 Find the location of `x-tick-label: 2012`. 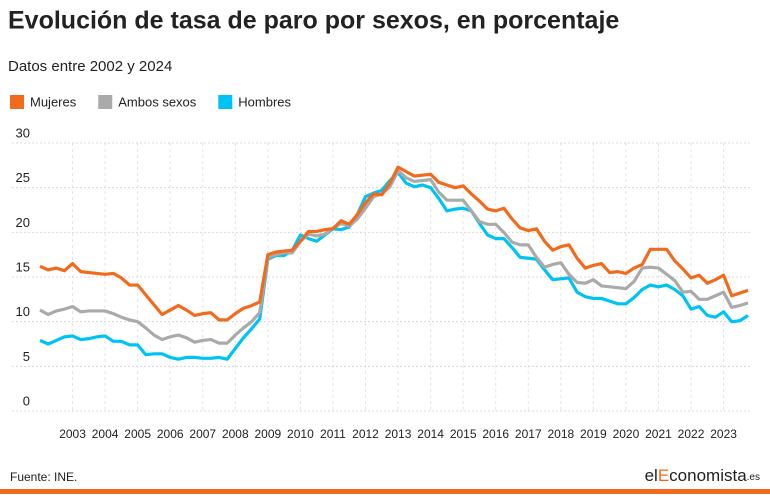

x-tick-label: 2012 is located at coordinates (365, 434).